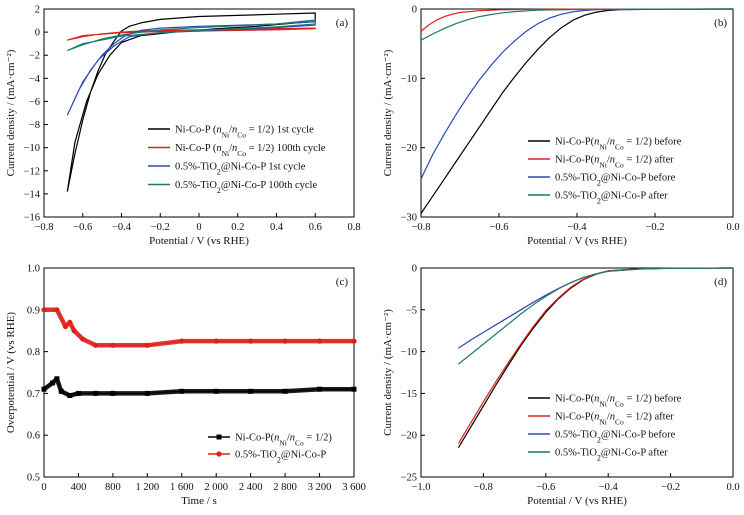 The width and height of the screenshot is (744, 515). I want to click on legend-label: Ni-Co-P (nNi/nCo = 1/2) 1st cycle, so click(244, 132).